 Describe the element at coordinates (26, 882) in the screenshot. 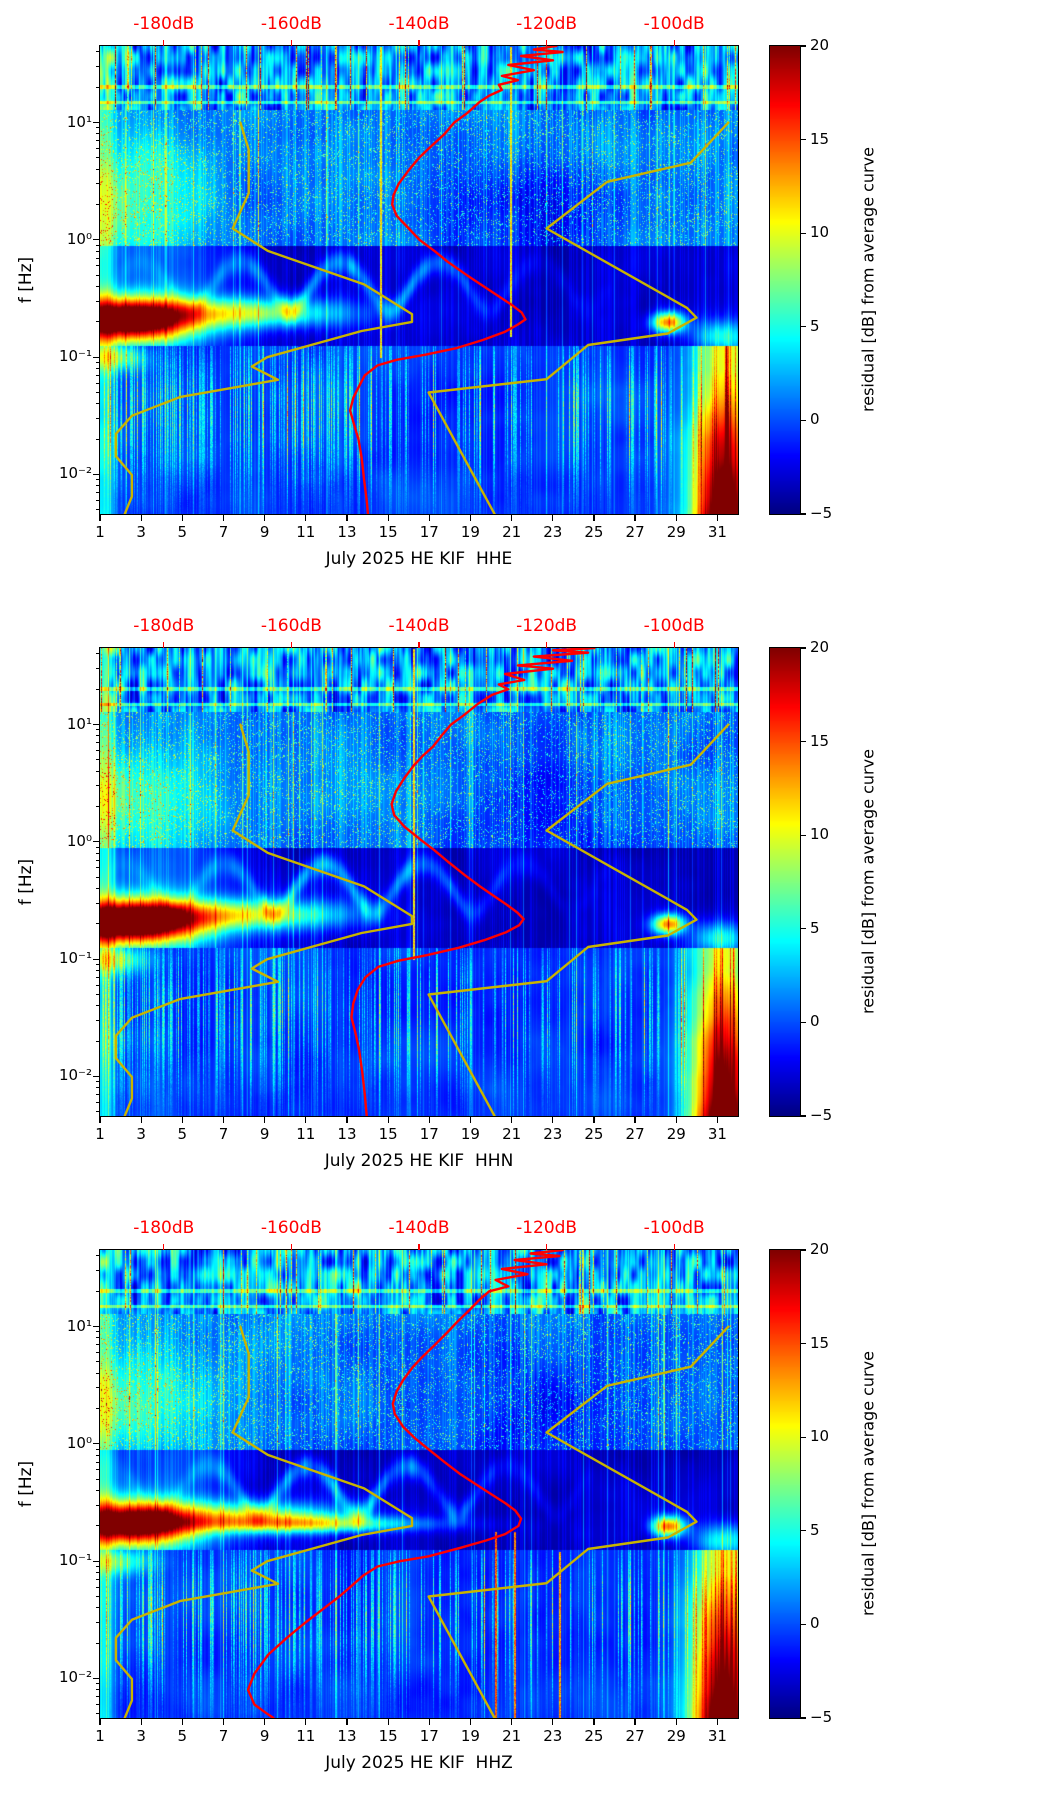

I see `y-axis-label: f [Hz]` at that location.